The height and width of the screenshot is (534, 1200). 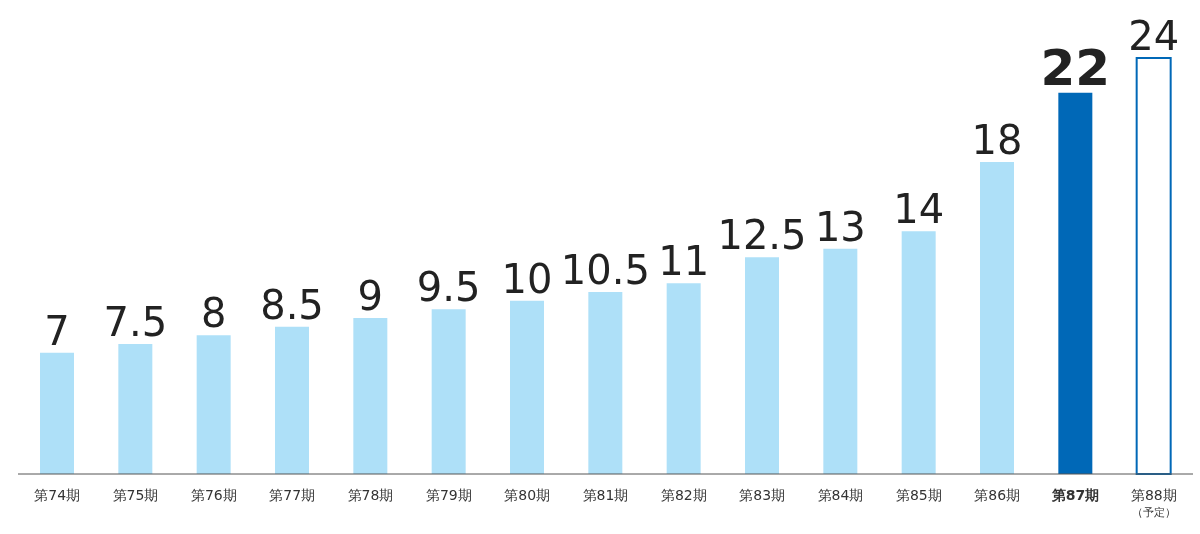 I want to click on x-tick-label: 第81期, so click(x=605, y=495).